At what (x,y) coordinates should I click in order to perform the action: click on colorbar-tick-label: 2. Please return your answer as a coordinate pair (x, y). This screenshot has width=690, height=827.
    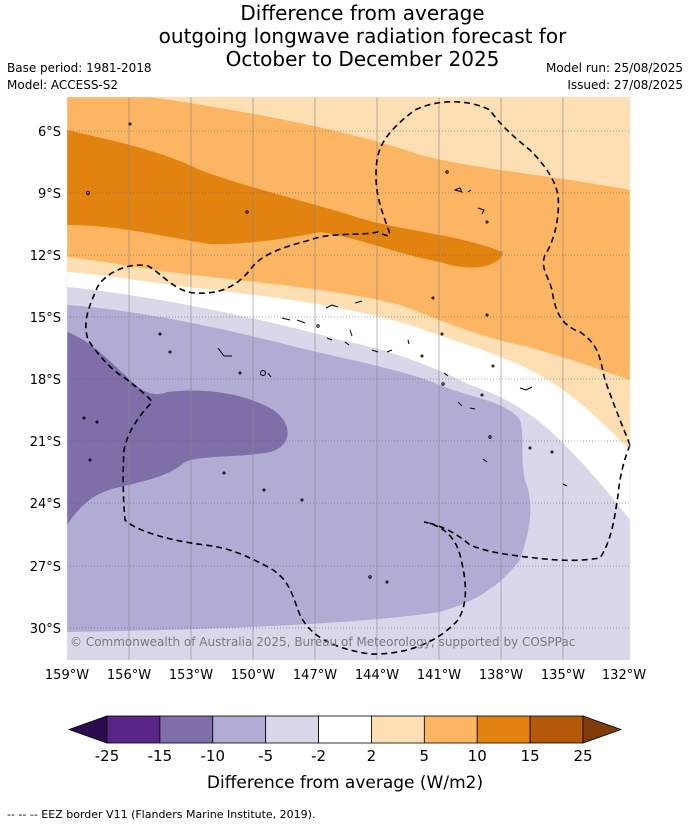
    Looking at the image, I should click on (372, 756).